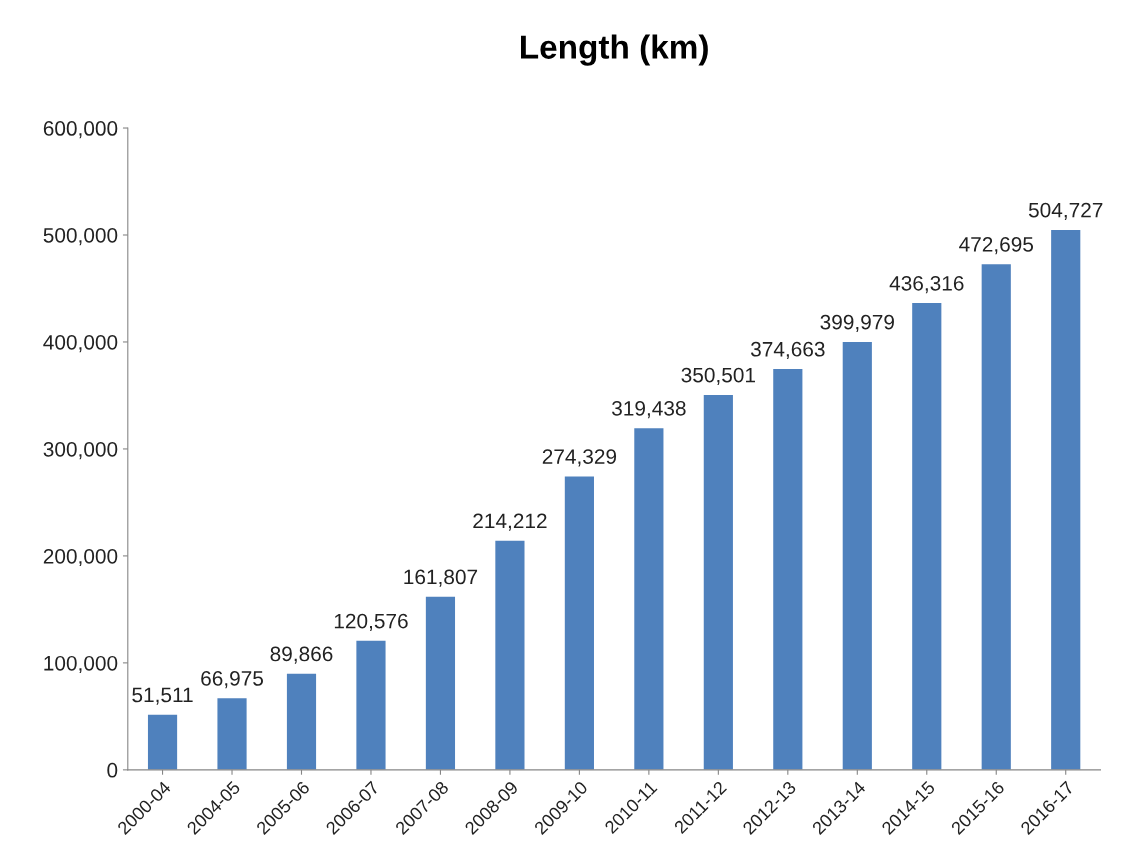 The image size is (1131, 865). What do you see at coordinates (718, 376) in the screenshot?
I see `data-label: 350,501` at bounding box center [718, 376].